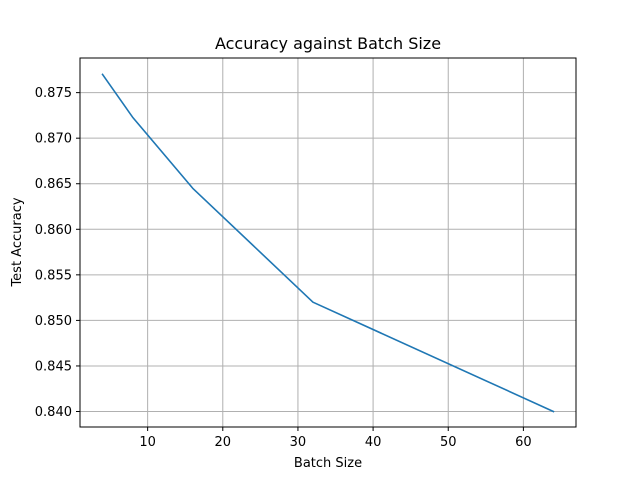  Describe the element at coordinates (335, 438) in the screenshot. I see `x-axis: 10 20 30 40 50 60` at that location.